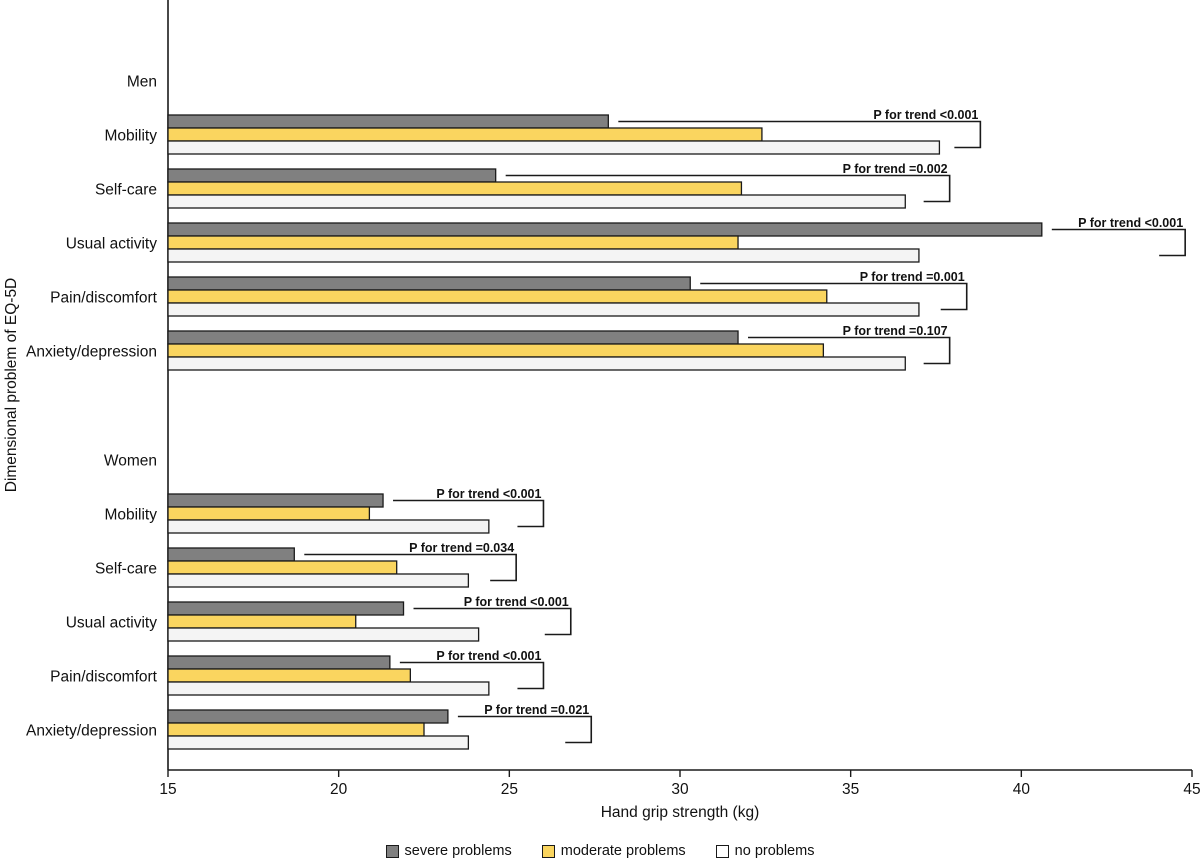  I want to click on x-tick-label-20: 20, so click(339, 789).